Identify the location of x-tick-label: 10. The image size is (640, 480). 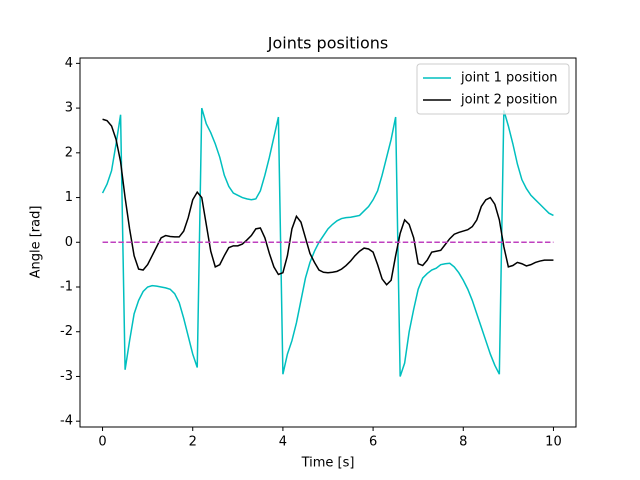
(553, 442).